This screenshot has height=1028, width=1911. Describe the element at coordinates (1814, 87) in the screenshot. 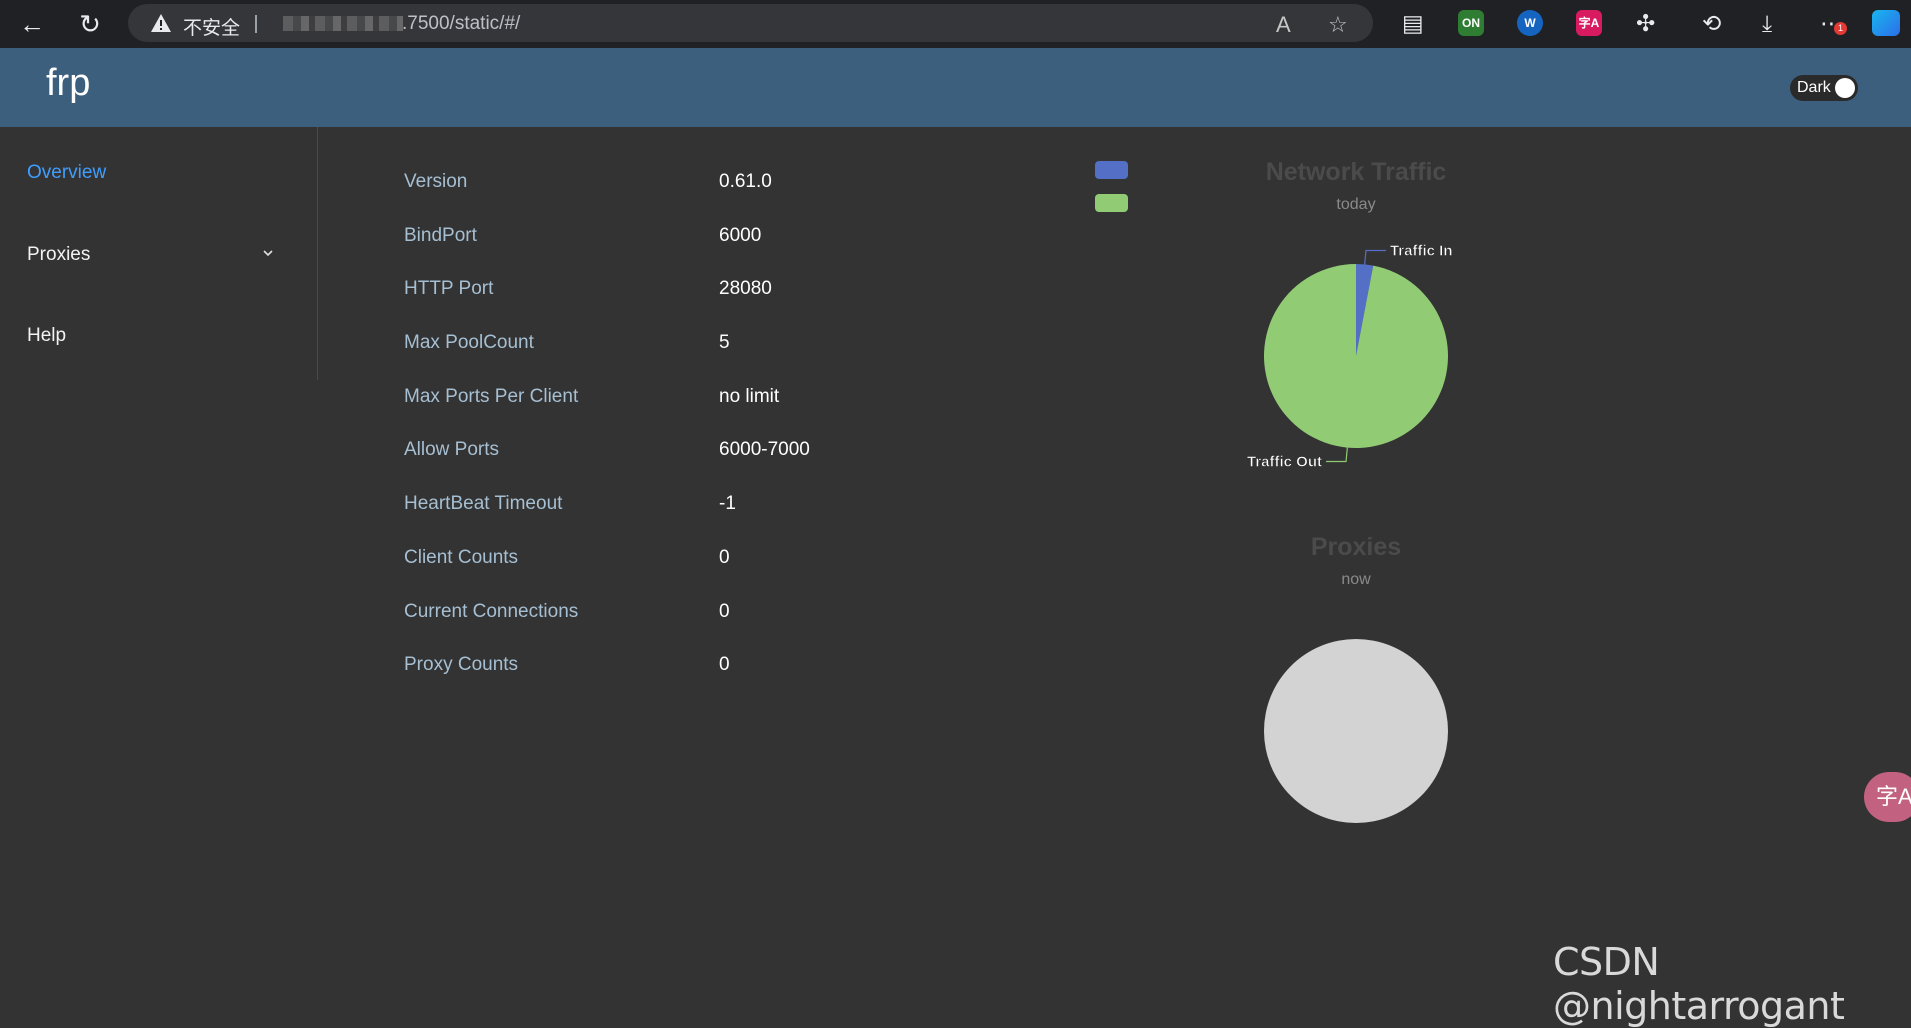

I see `dark-mode-label: Dark` at that location.